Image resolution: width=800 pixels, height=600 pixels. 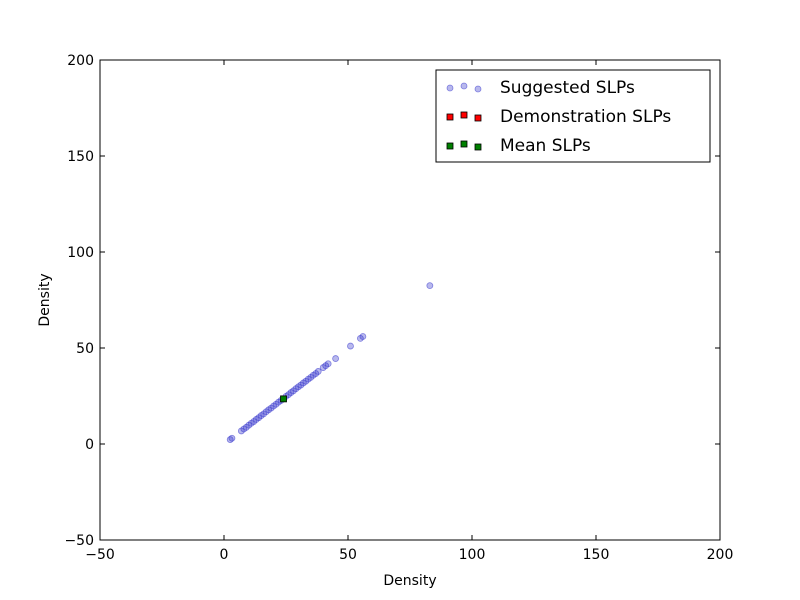 I want to click on legend-label-suggested: Suggested SLPs, so click(x=567, y=88).